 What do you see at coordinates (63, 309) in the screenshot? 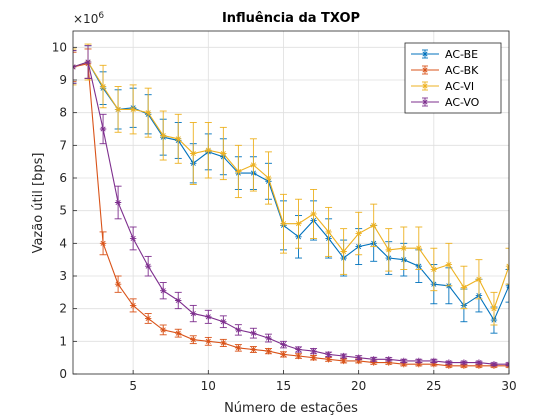
I see `y-tick-label: 2` at bounding box center [63, 309].